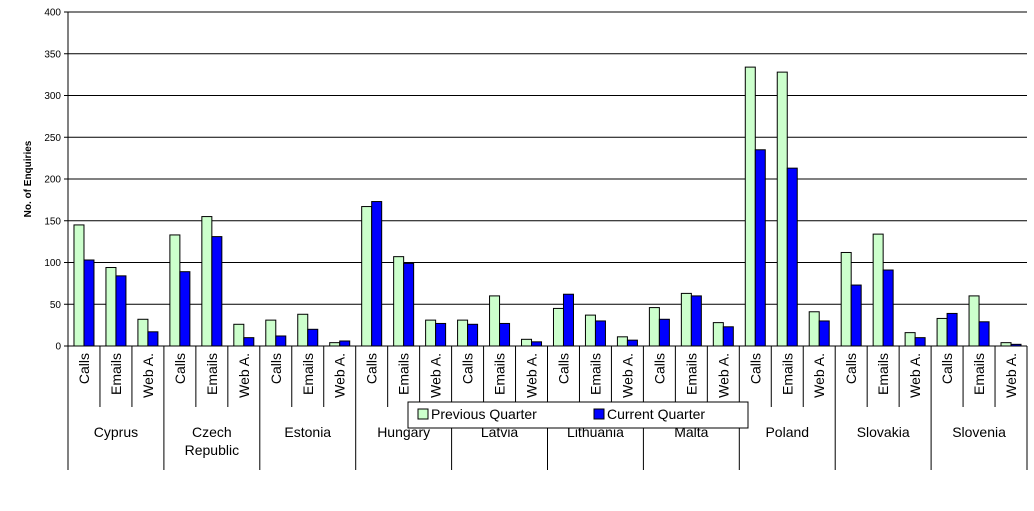 Image resolution: width=1034 pixels, height=511 pixels. I want to click on bar-previous-estonia-calls, so click(271, 333).